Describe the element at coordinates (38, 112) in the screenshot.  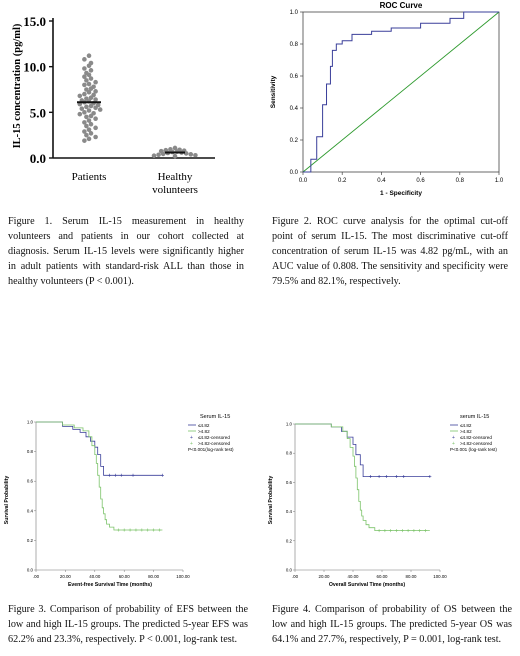
I see `y-tick-label: 5.0` at that location.